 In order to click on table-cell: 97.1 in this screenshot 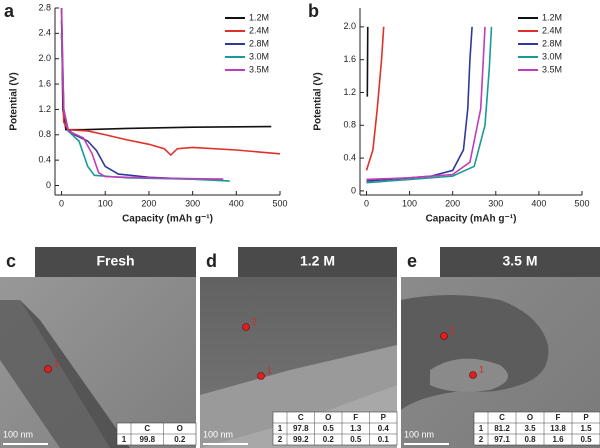, I will do `click(502, 439)`.